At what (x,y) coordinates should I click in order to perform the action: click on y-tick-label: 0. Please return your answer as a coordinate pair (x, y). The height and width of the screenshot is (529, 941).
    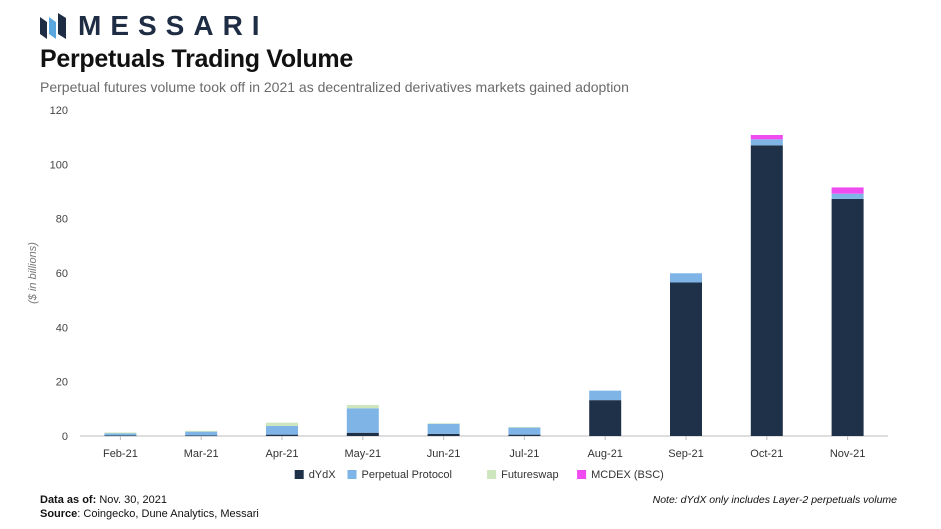
    Looking at the image, I should click on (65, 437).